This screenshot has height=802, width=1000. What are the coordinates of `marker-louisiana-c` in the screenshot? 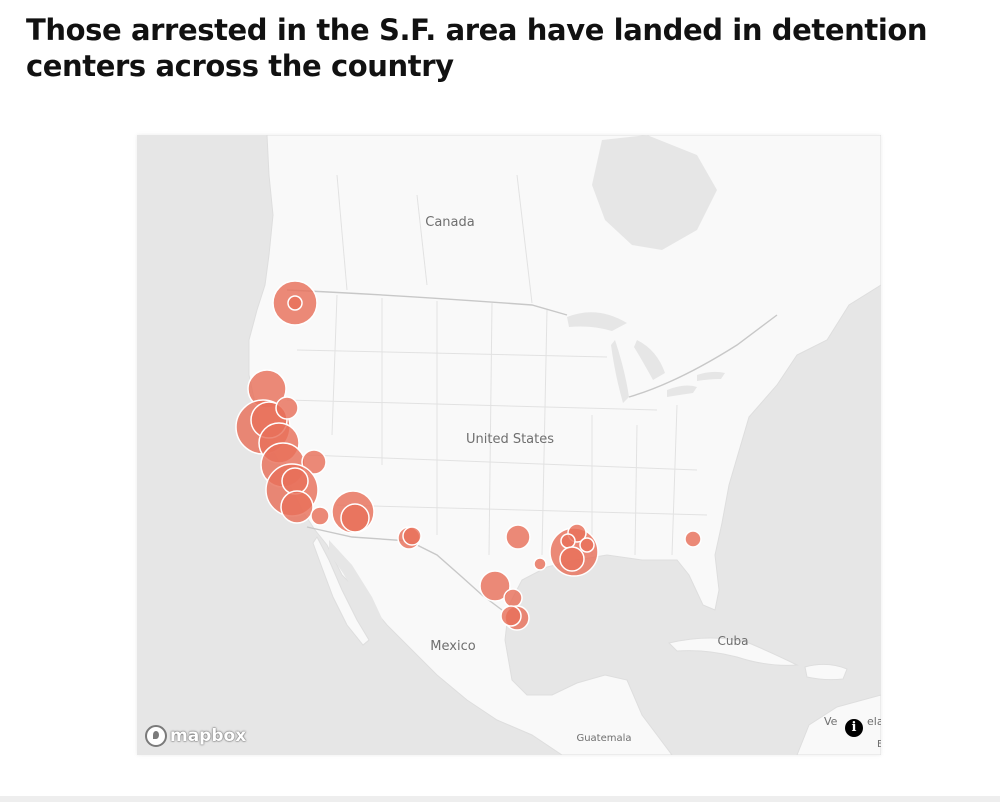 It's located at (587, 545).